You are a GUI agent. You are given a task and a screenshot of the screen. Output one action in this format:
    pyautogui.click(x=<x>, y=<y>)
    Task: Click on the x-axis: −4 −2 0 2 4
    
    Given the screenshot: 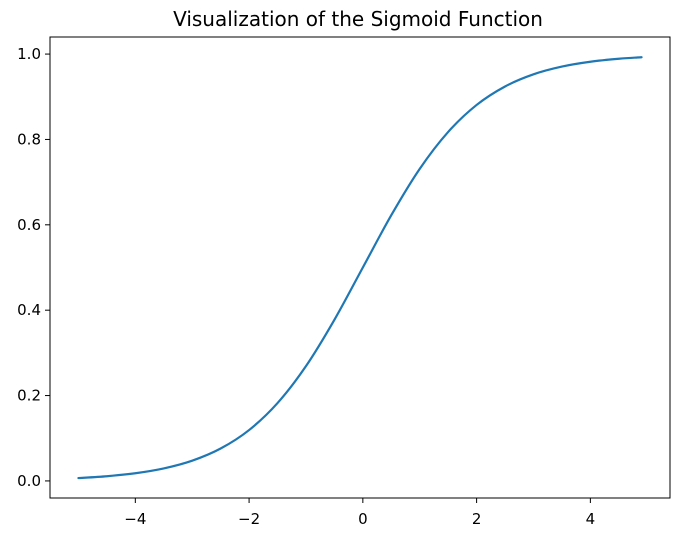 What is the action you would take?
    pyautogui.click(x=359, y=513)
    